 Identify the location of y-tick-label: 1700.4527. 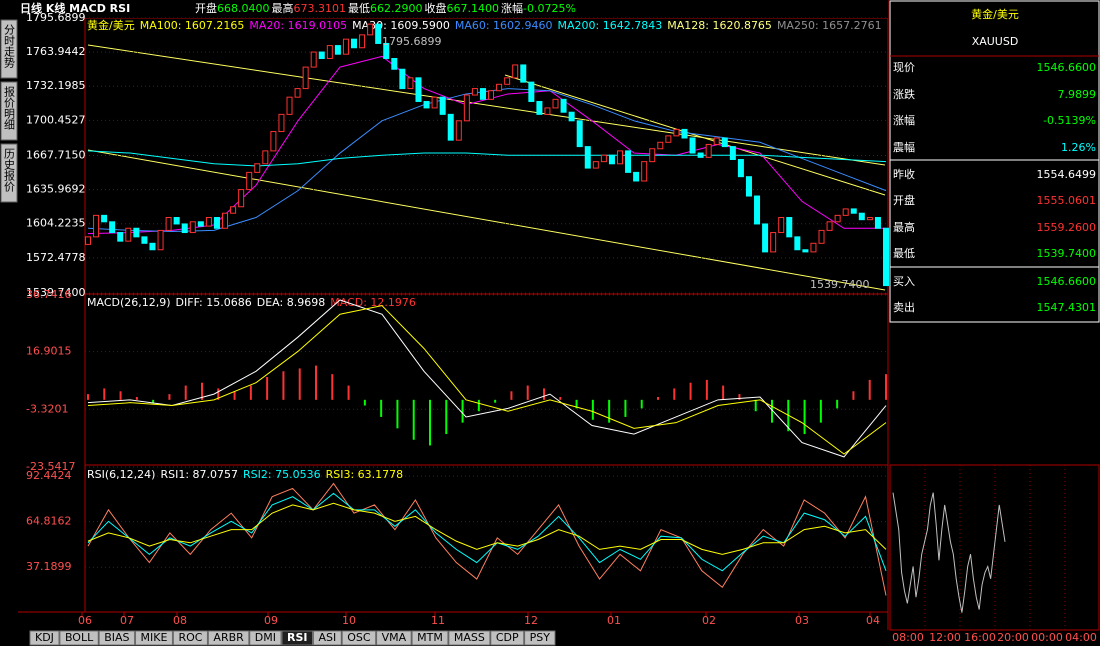
(56, 119).